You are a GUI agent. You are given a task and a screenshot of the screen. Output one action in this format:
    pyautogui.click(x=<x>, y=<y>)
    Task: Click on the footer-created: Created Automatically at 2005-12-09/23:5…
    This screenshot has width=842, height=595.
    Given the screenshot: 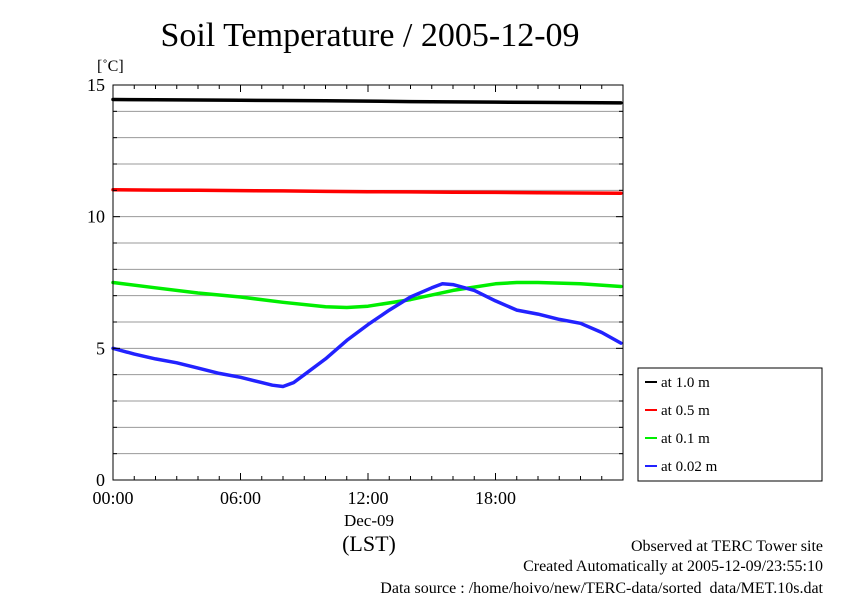 What is the action you would take?
    pyautogui.click(x=673, y=566)
    